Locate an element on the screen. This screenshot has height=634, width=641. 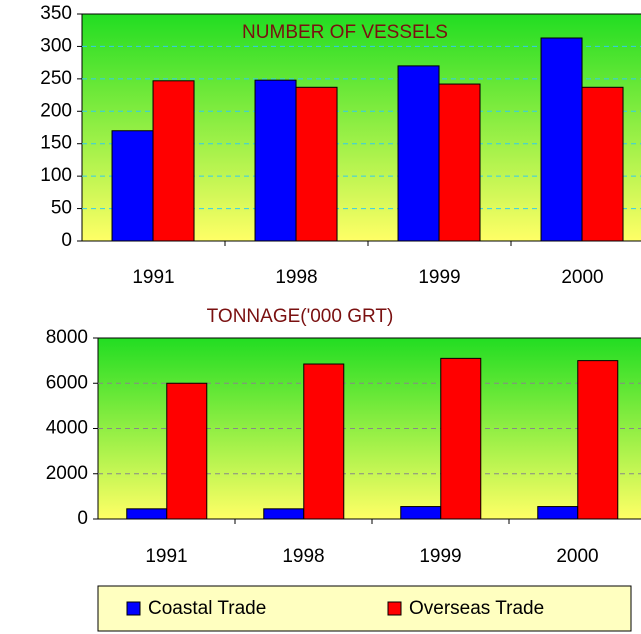
legend is located at coordinates (364, 608).